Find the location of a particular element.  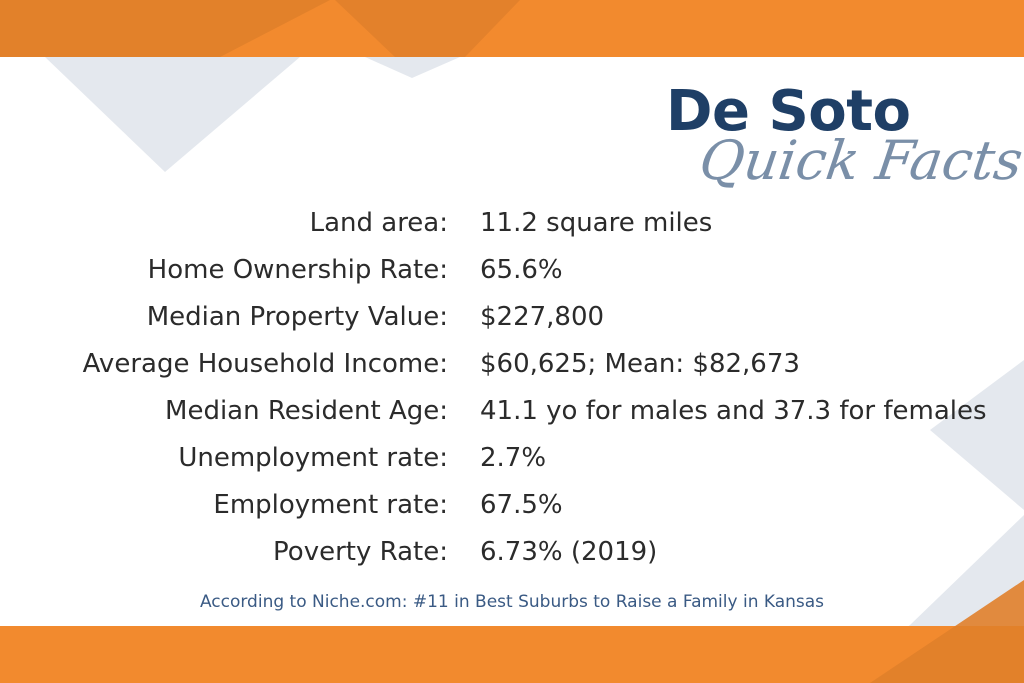

gray-triangle-top-mid is located at coordinates (412, 67).